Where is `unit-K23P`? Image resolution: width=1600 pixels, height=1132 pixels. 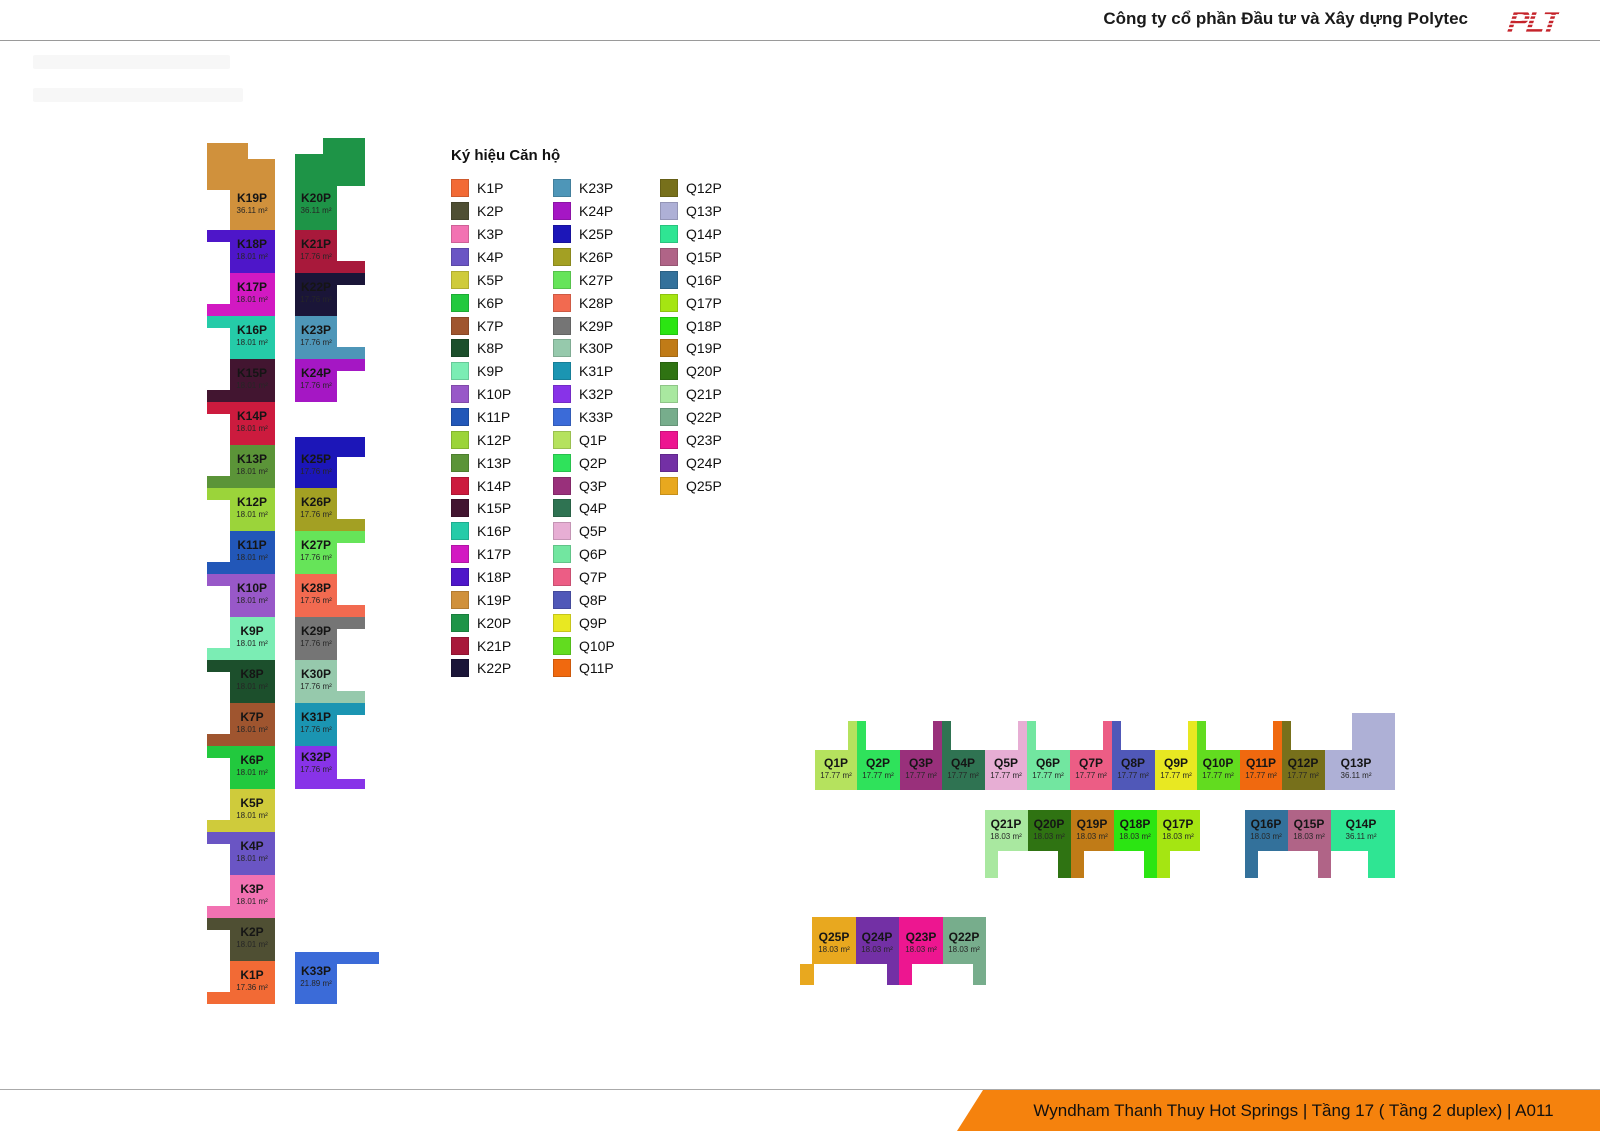 unit-K23P is located at coordinates (316, 337).